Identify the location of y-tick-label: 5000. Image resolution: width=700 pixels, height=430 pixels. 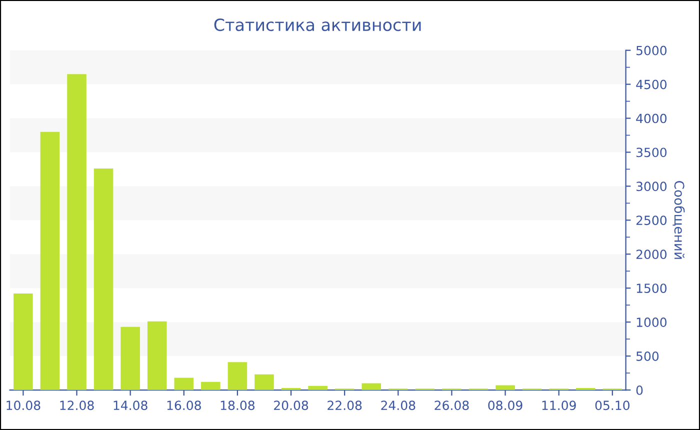
(651, 51).